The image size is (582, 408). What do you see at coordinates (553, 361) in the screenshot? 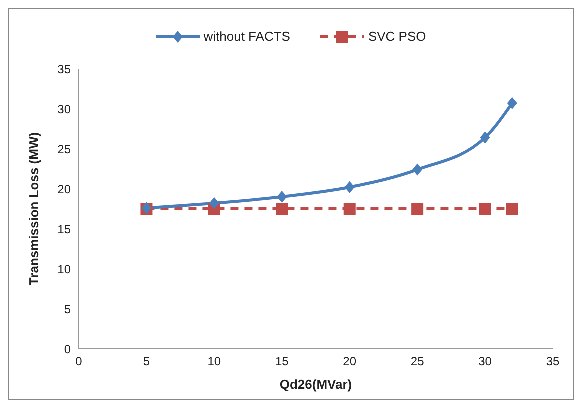
I see `x-tick-label: 35` at bounding box center [553, 361].